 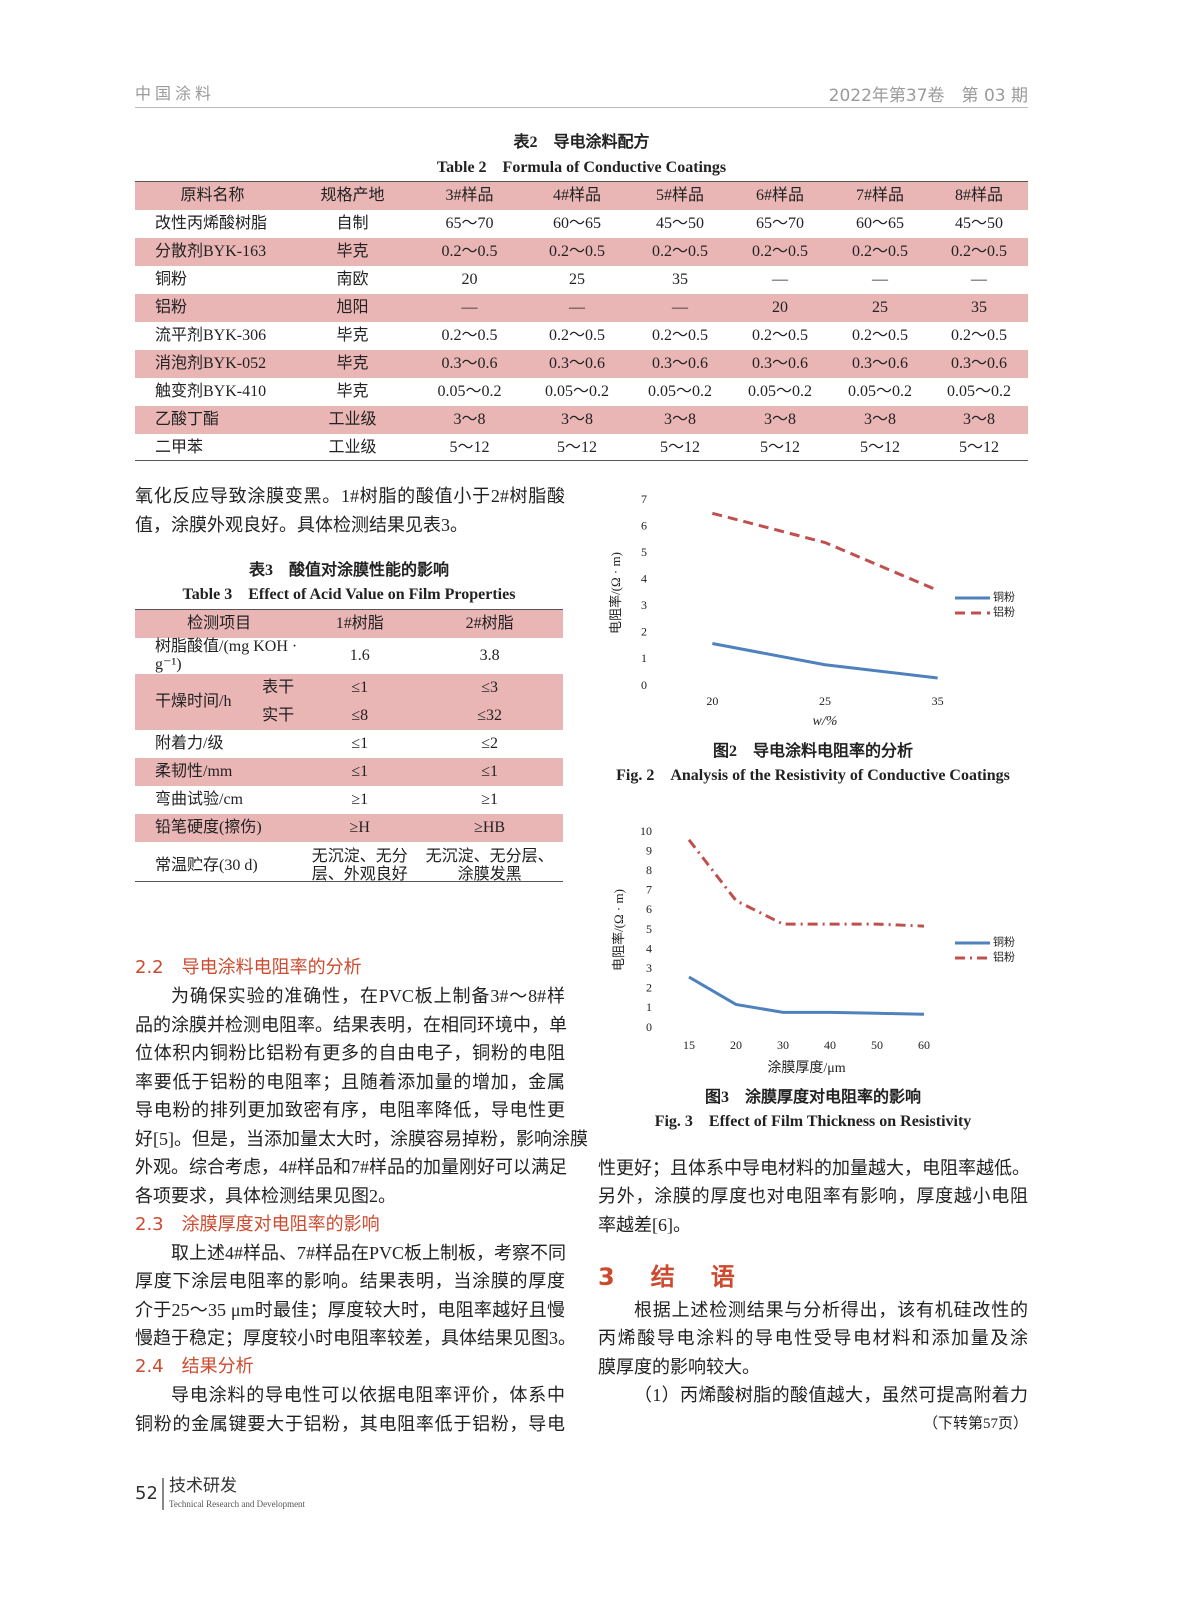 What do you see at coordinates (830, 1045) in the screenshot?
I see `x-tick-label: 40` at bounding box center [830, 1045].